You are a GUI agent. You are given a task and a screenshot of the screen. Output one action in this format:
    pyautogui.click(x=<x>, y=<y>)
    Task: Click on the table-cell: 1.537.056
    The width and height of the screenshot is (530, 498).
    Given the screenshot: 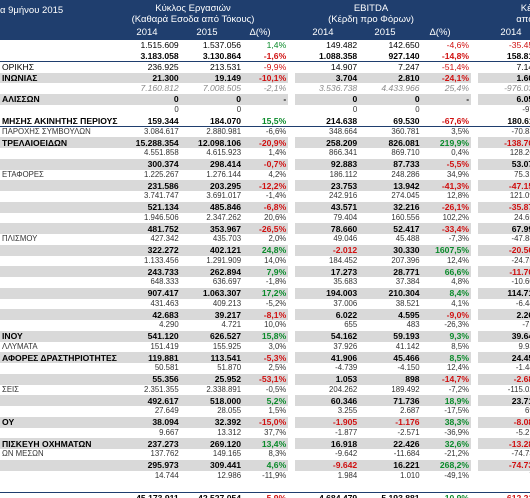 What is the action you would take?
    pyautogui.click(x=222, y=45)
    